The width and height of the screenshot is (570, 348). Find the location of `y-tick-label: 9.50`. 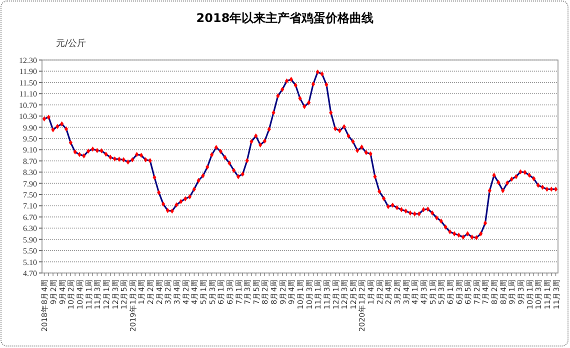

y-tick-label: 9.50 is located at coordinates (30, 139).